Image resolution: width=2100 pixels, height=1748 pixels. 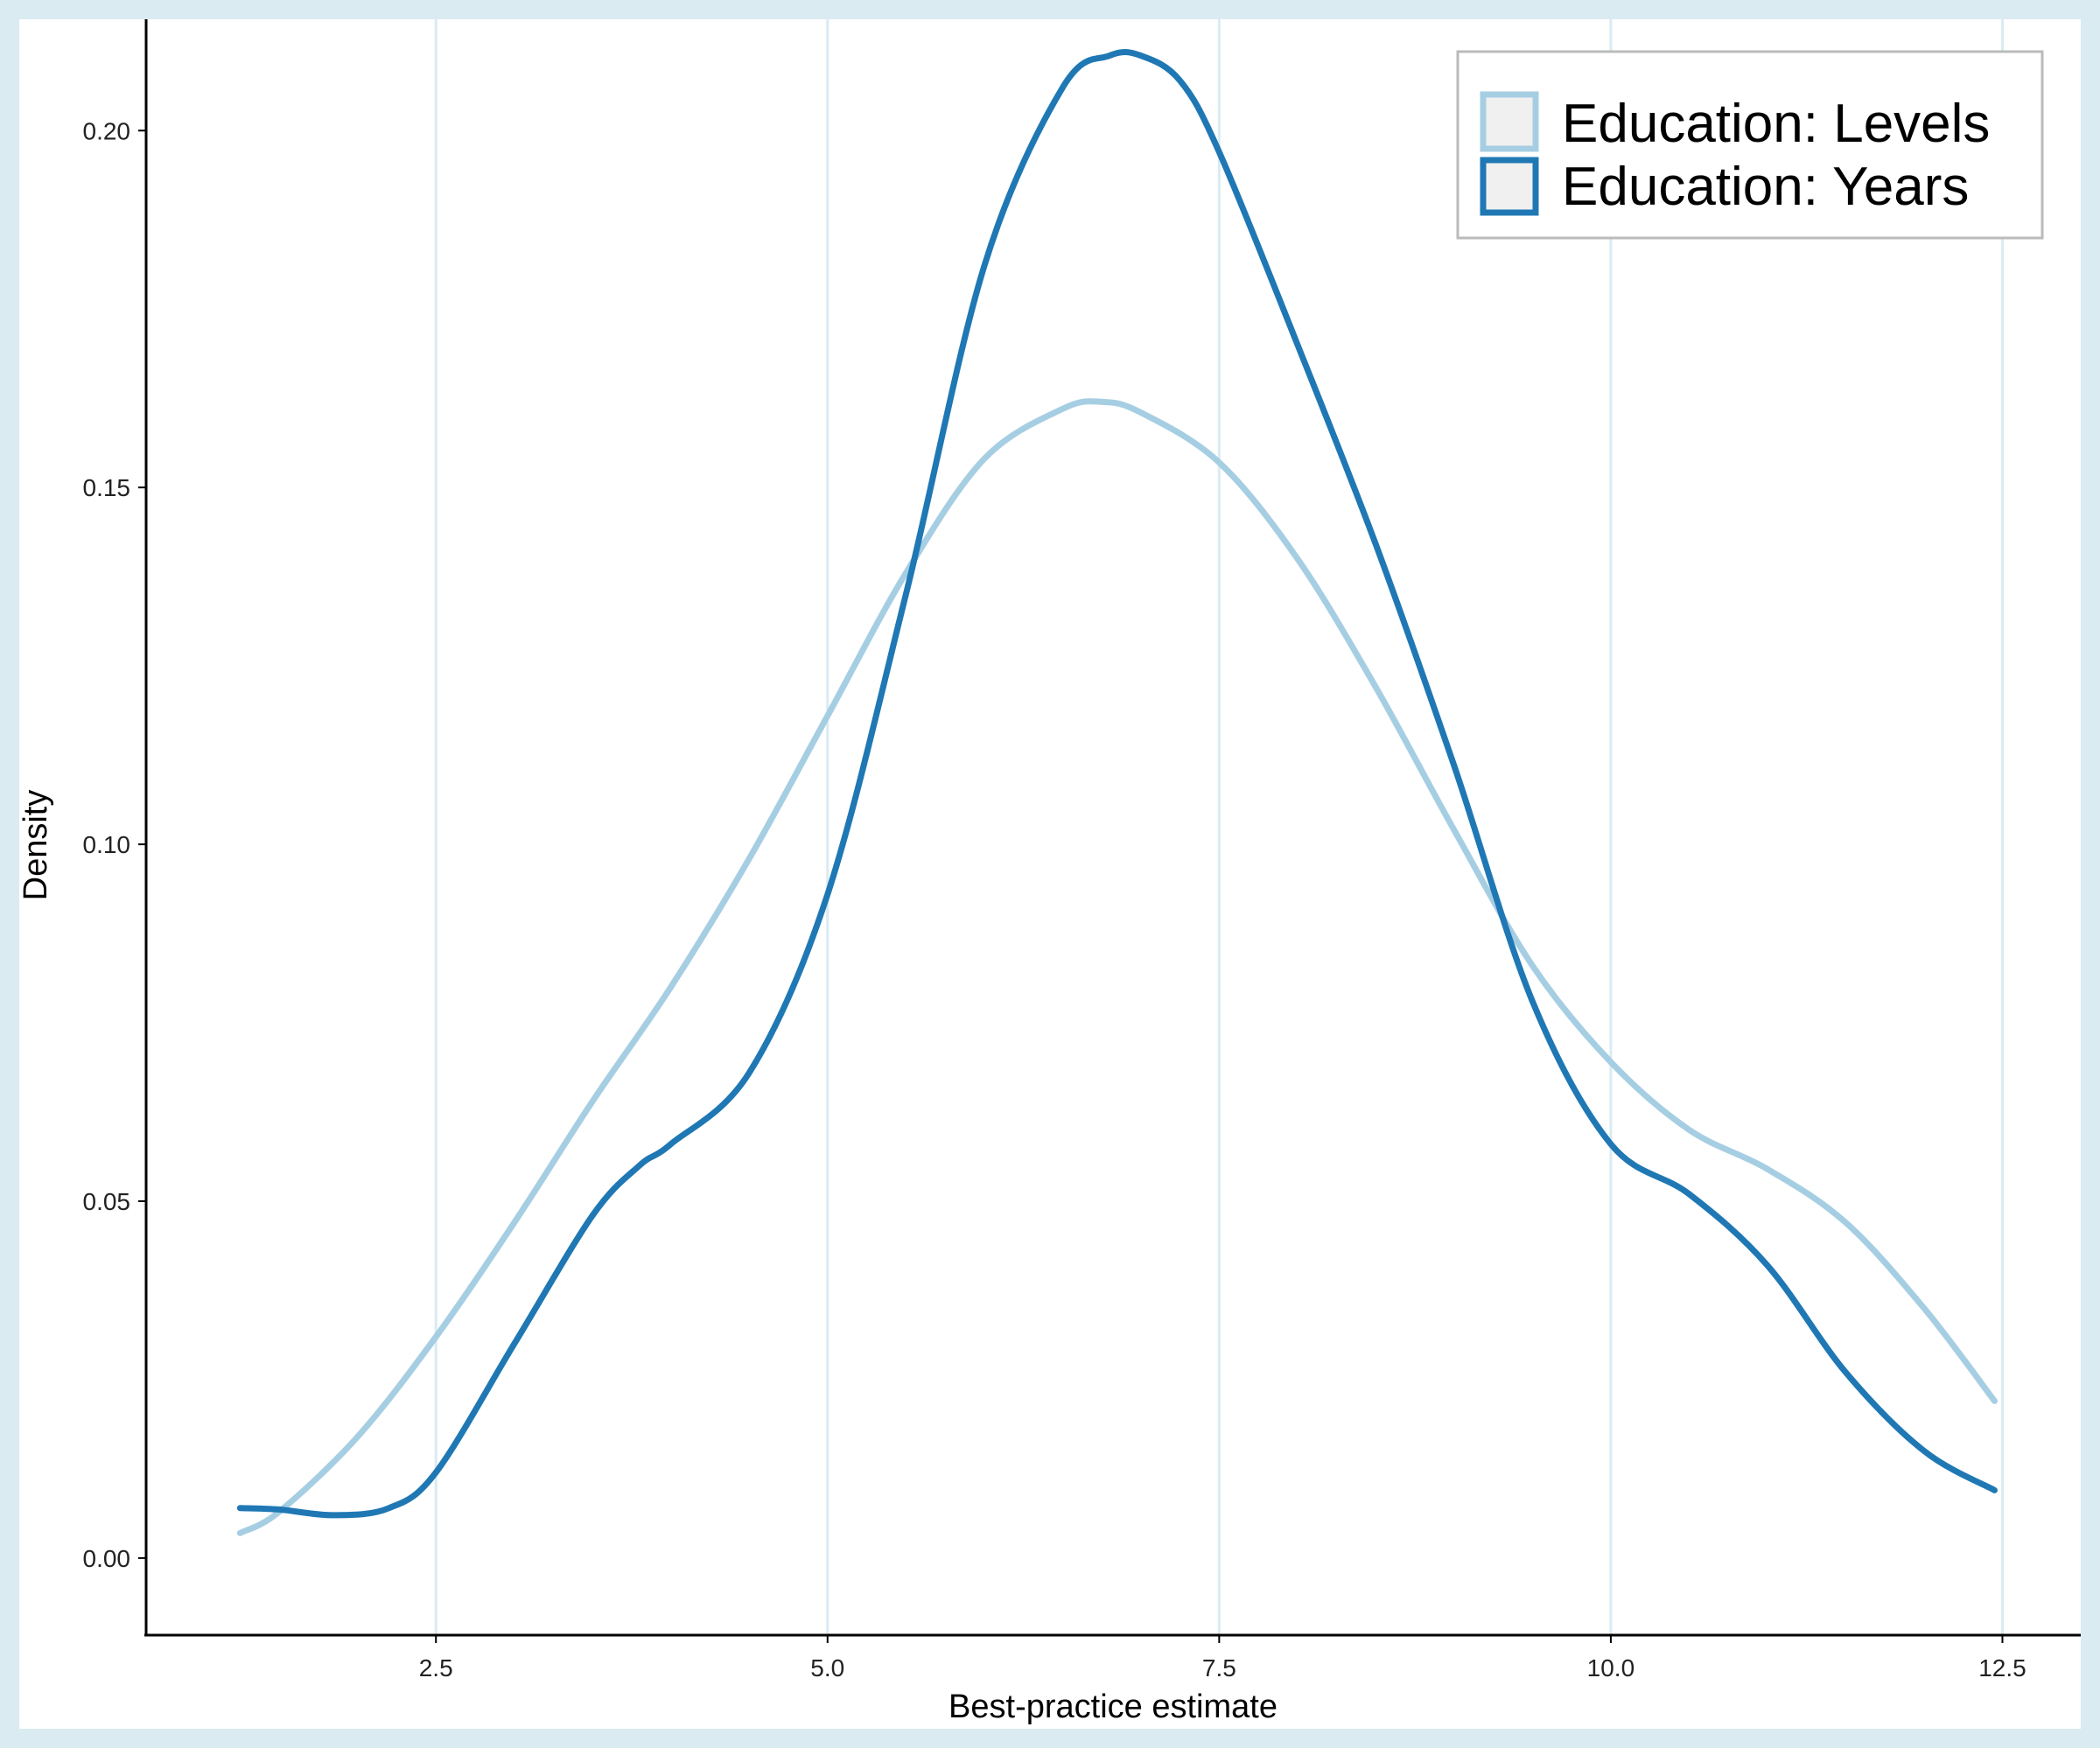 I want to click on x-tick-label: 10.0, so click(x=1611, y=1668).